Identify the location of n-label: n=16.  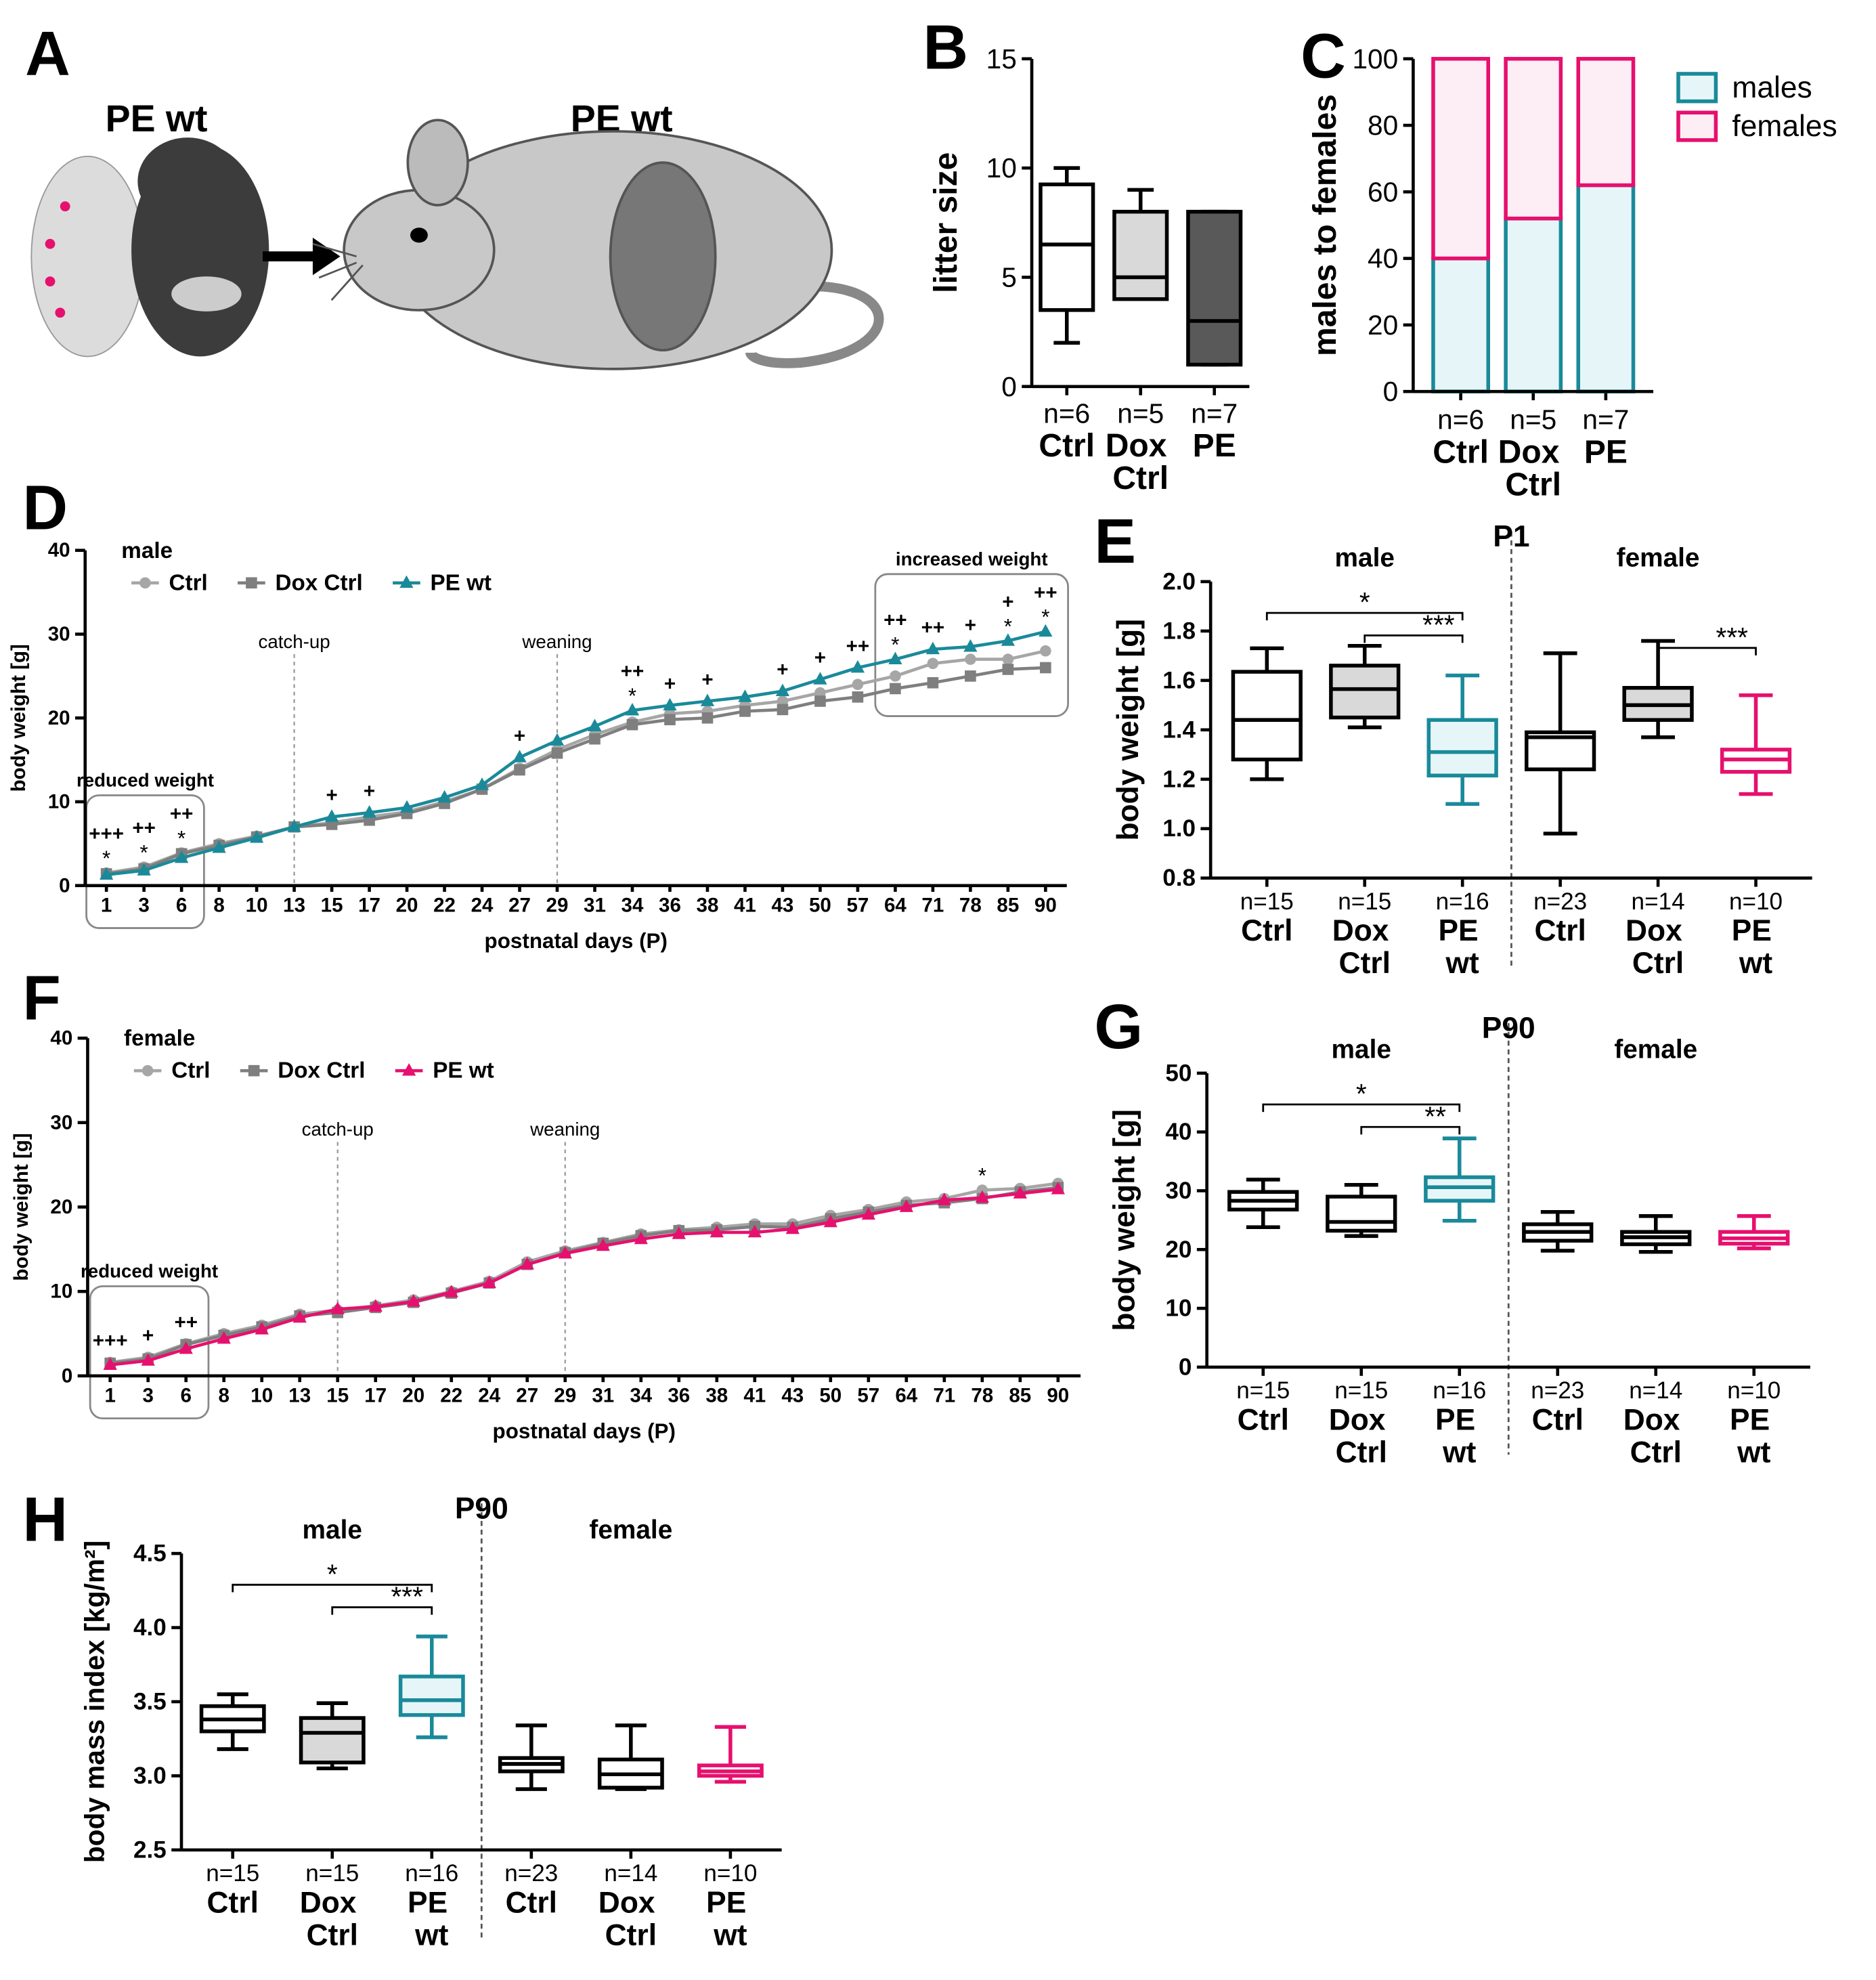
(431, 1873).